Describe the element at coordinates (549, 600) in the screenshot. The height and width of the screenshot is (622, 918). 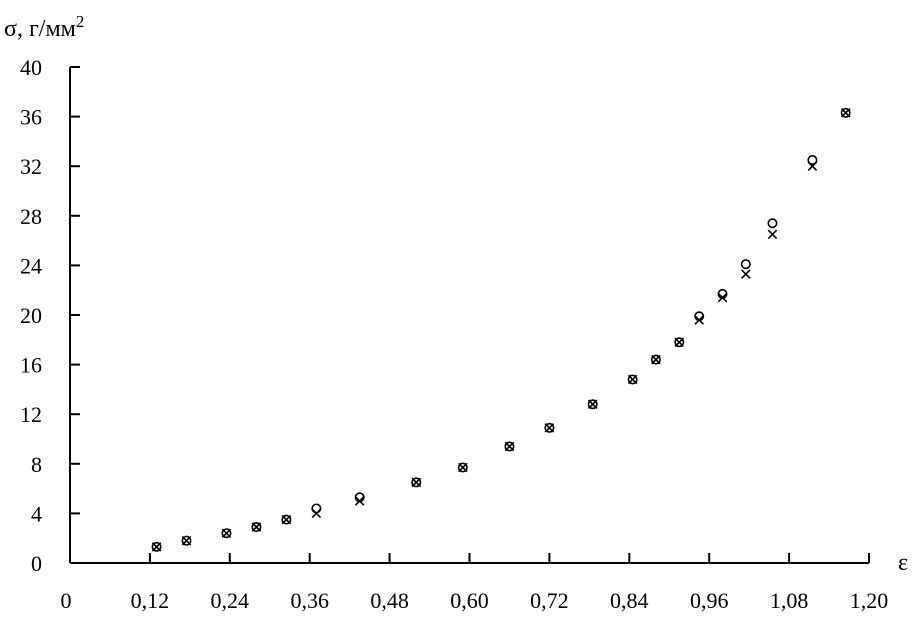
I see `x-tick-label: 0,72` at that location.